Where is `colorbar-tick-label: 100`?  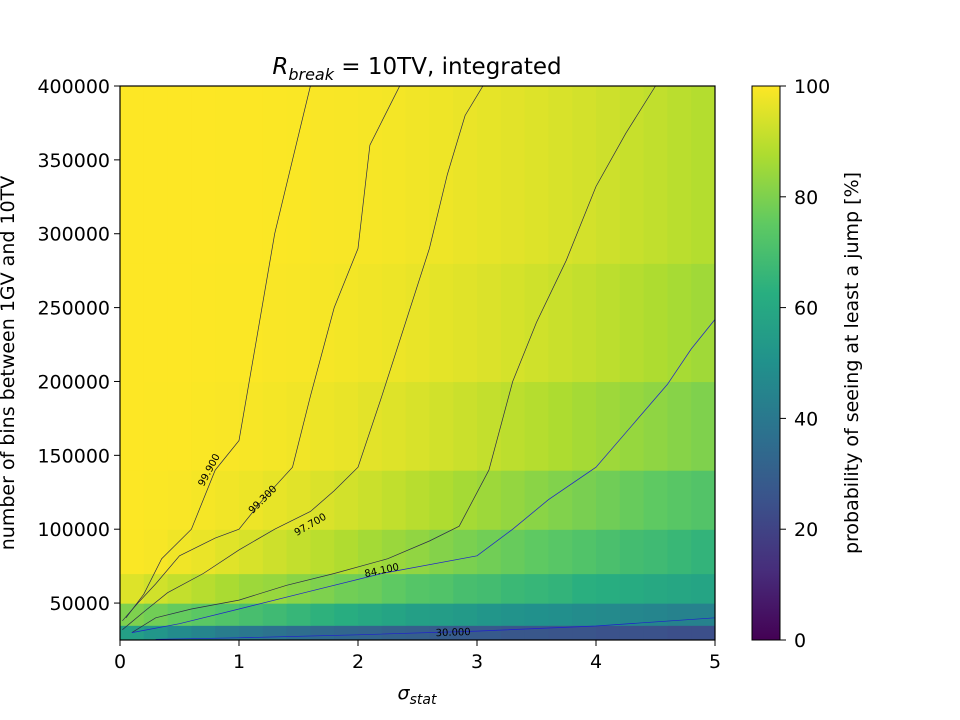 colorbar-tick-label: 100 is located at coordinates (812, 87).